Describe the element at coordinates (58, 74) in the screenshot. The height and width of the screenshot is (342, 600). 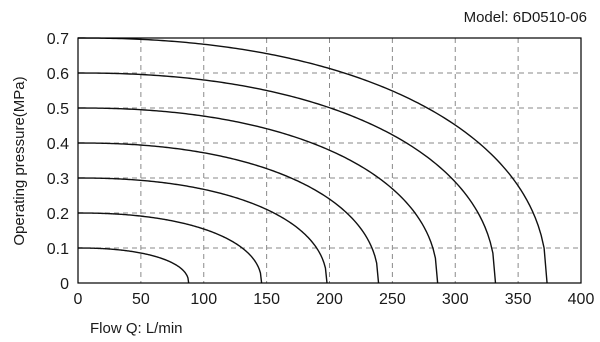
I see `y-tick-label: 0.6` at that location.